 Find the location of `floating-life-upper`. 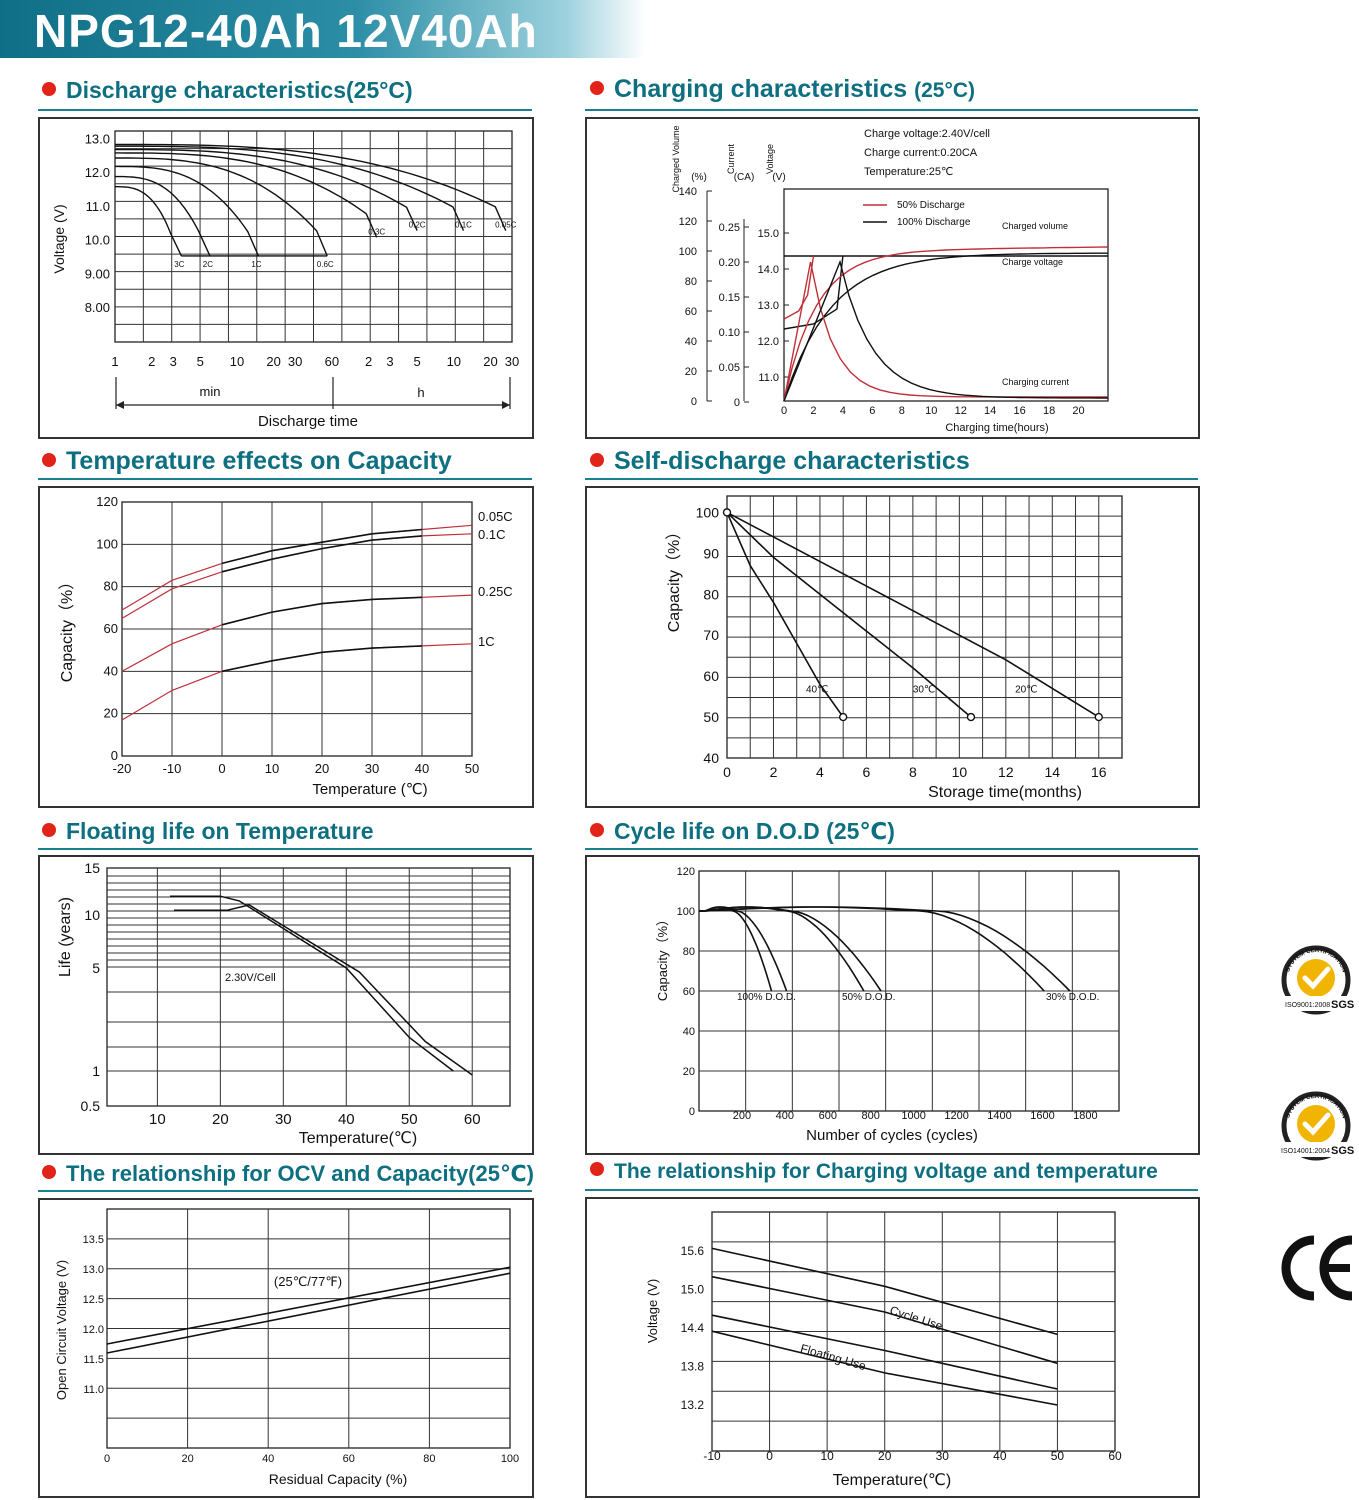

floating-life-upper is located at coordinates (312, 983).